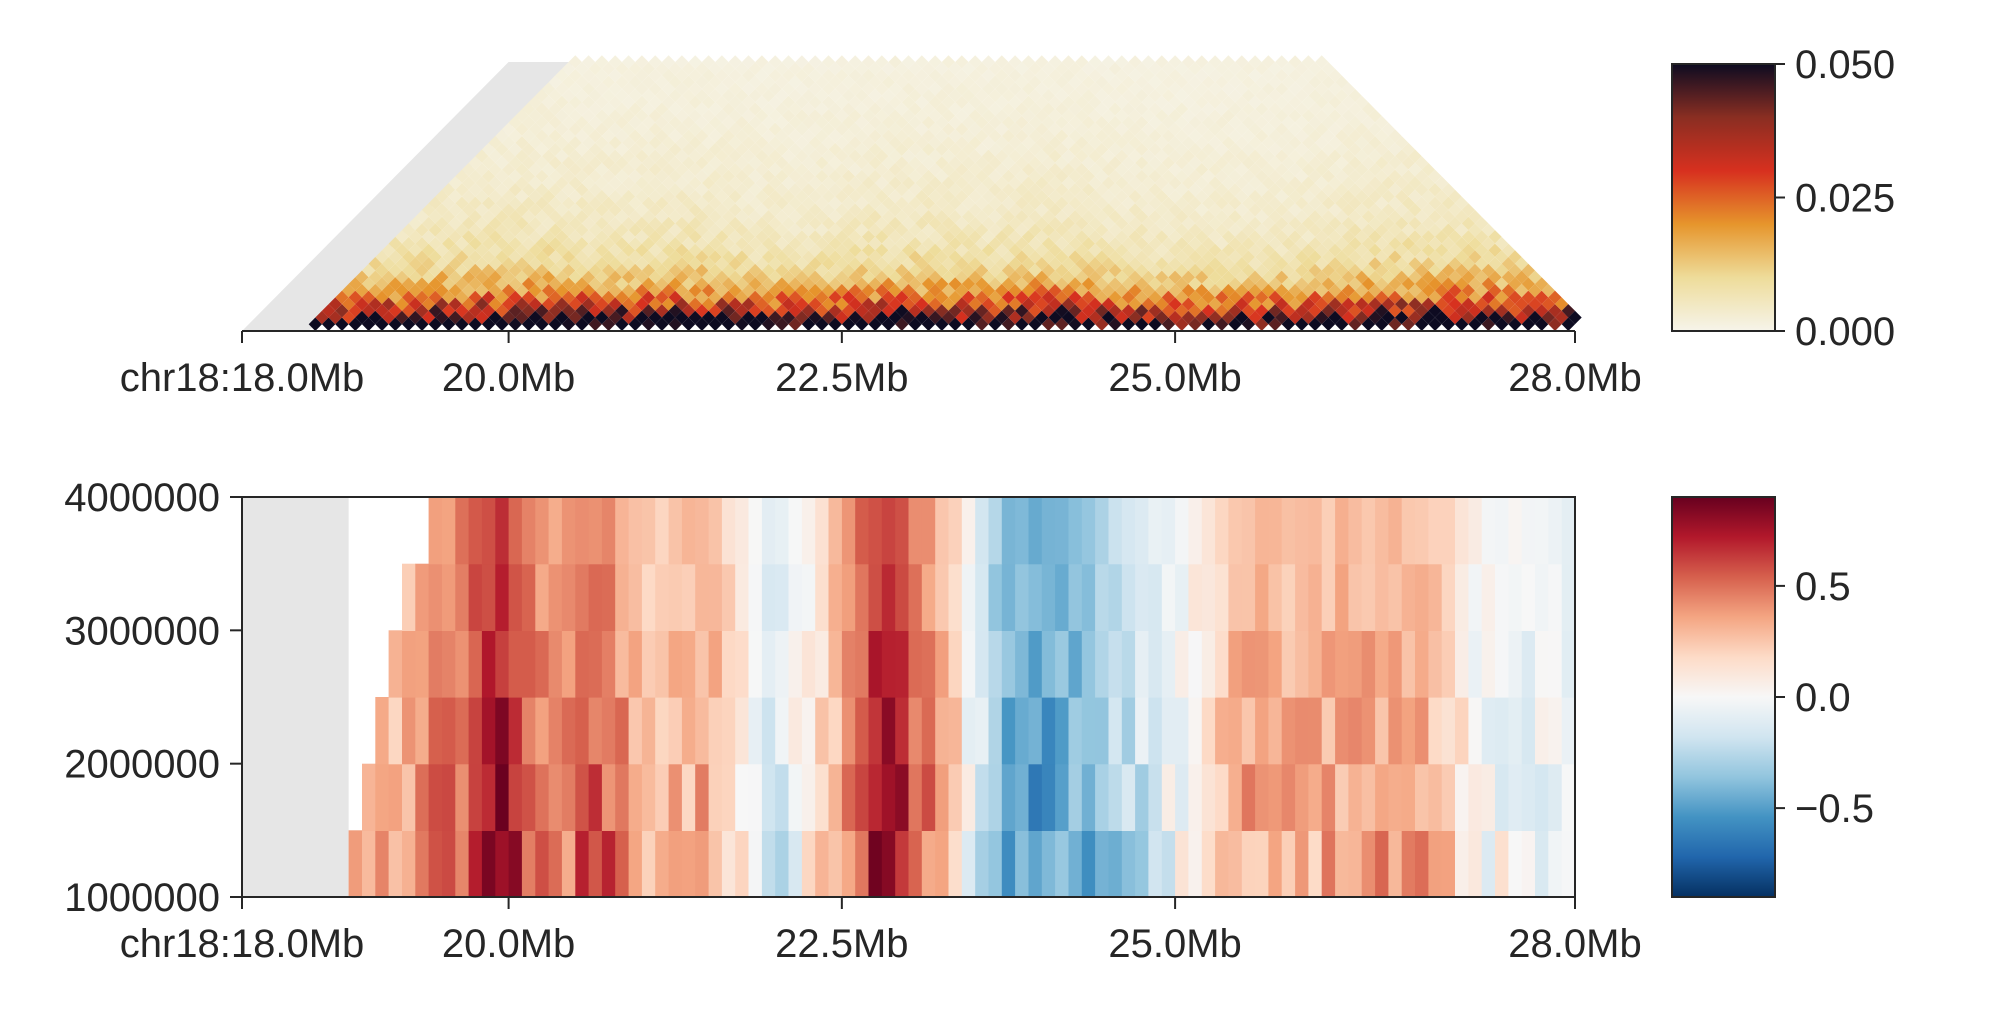 Image resolution: width=2000 pixels, height=1030 pixels. What do you see at coordinates (841, 944) in the screenshot?
I see `insulation-x-tick-label: 22.5Mb` at bounding box center [841, 944].